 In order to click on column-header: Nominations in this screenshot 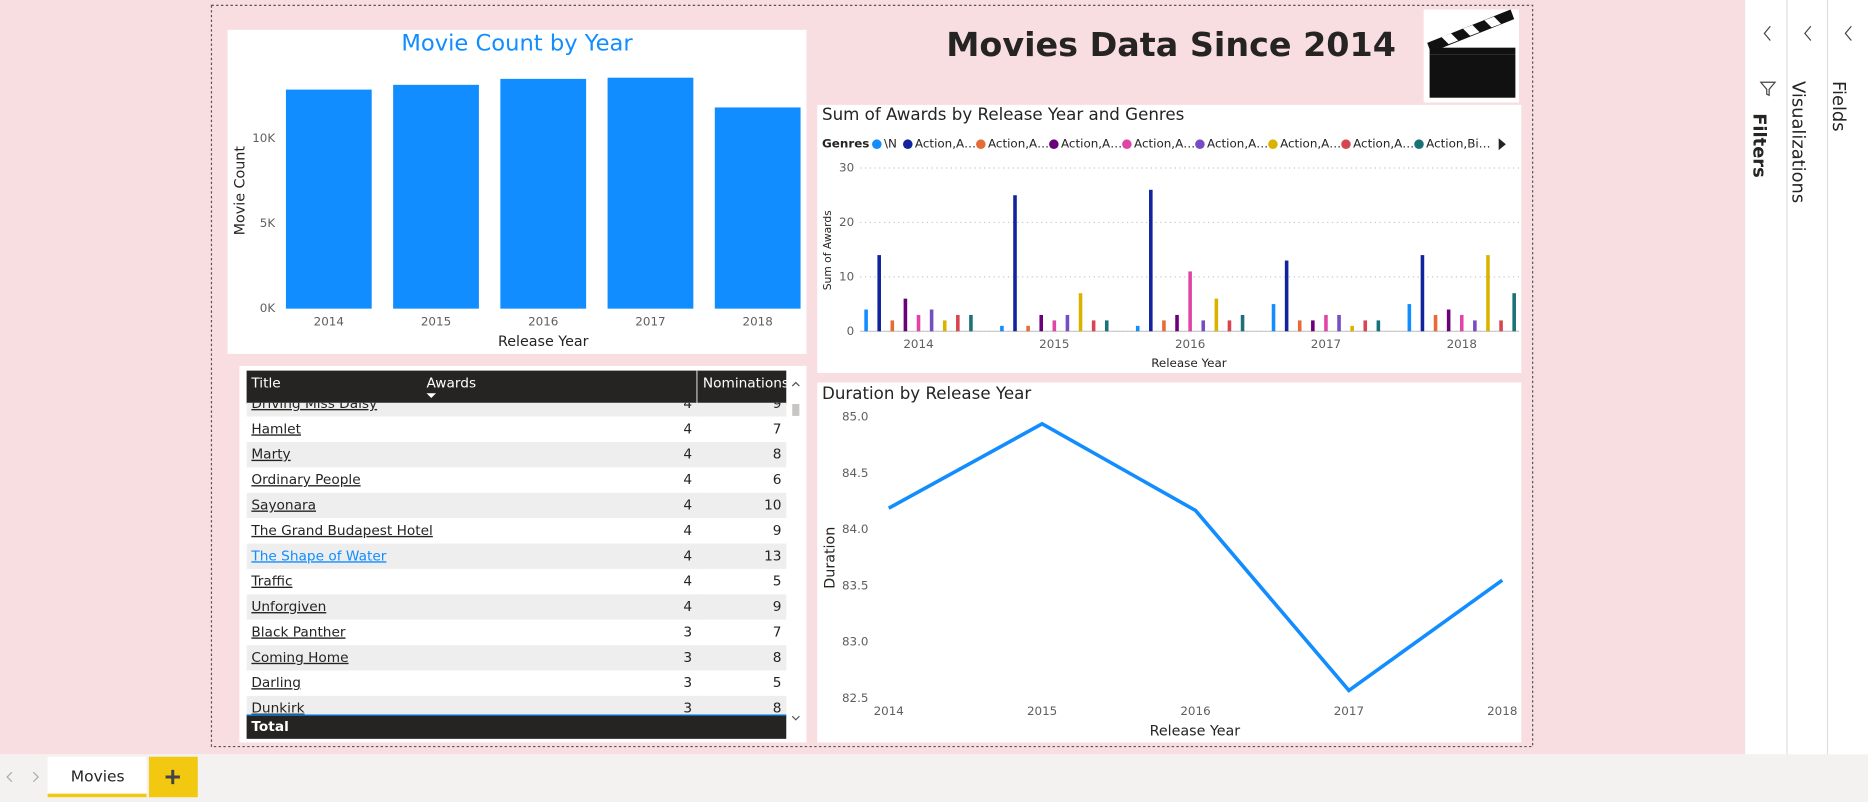, I will do `click(746, 384)`.